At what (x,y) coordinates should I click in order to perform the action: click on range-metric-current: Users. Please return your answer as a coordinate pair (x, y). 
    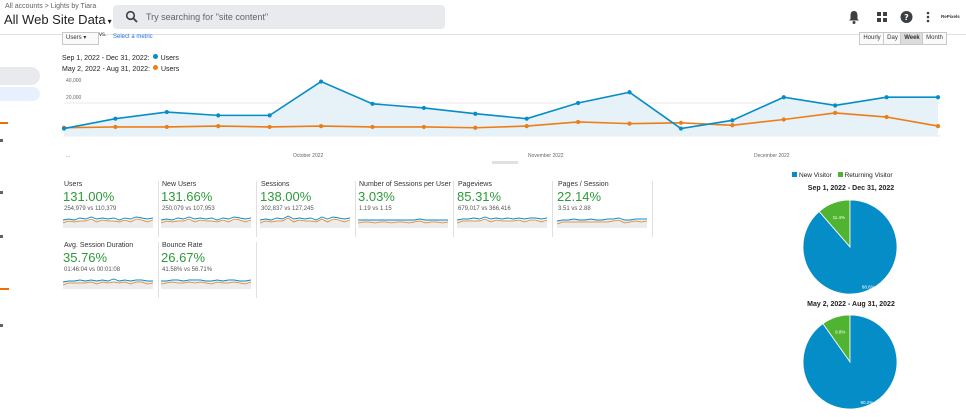
    Looking at the image, I should click on (169, 58).